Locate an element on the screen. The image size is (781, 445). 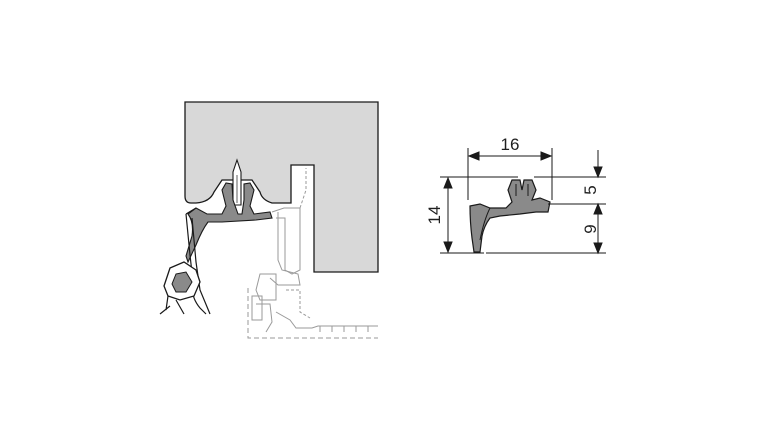
dimension-width-label: 16 is located at coordinates (510, 144).